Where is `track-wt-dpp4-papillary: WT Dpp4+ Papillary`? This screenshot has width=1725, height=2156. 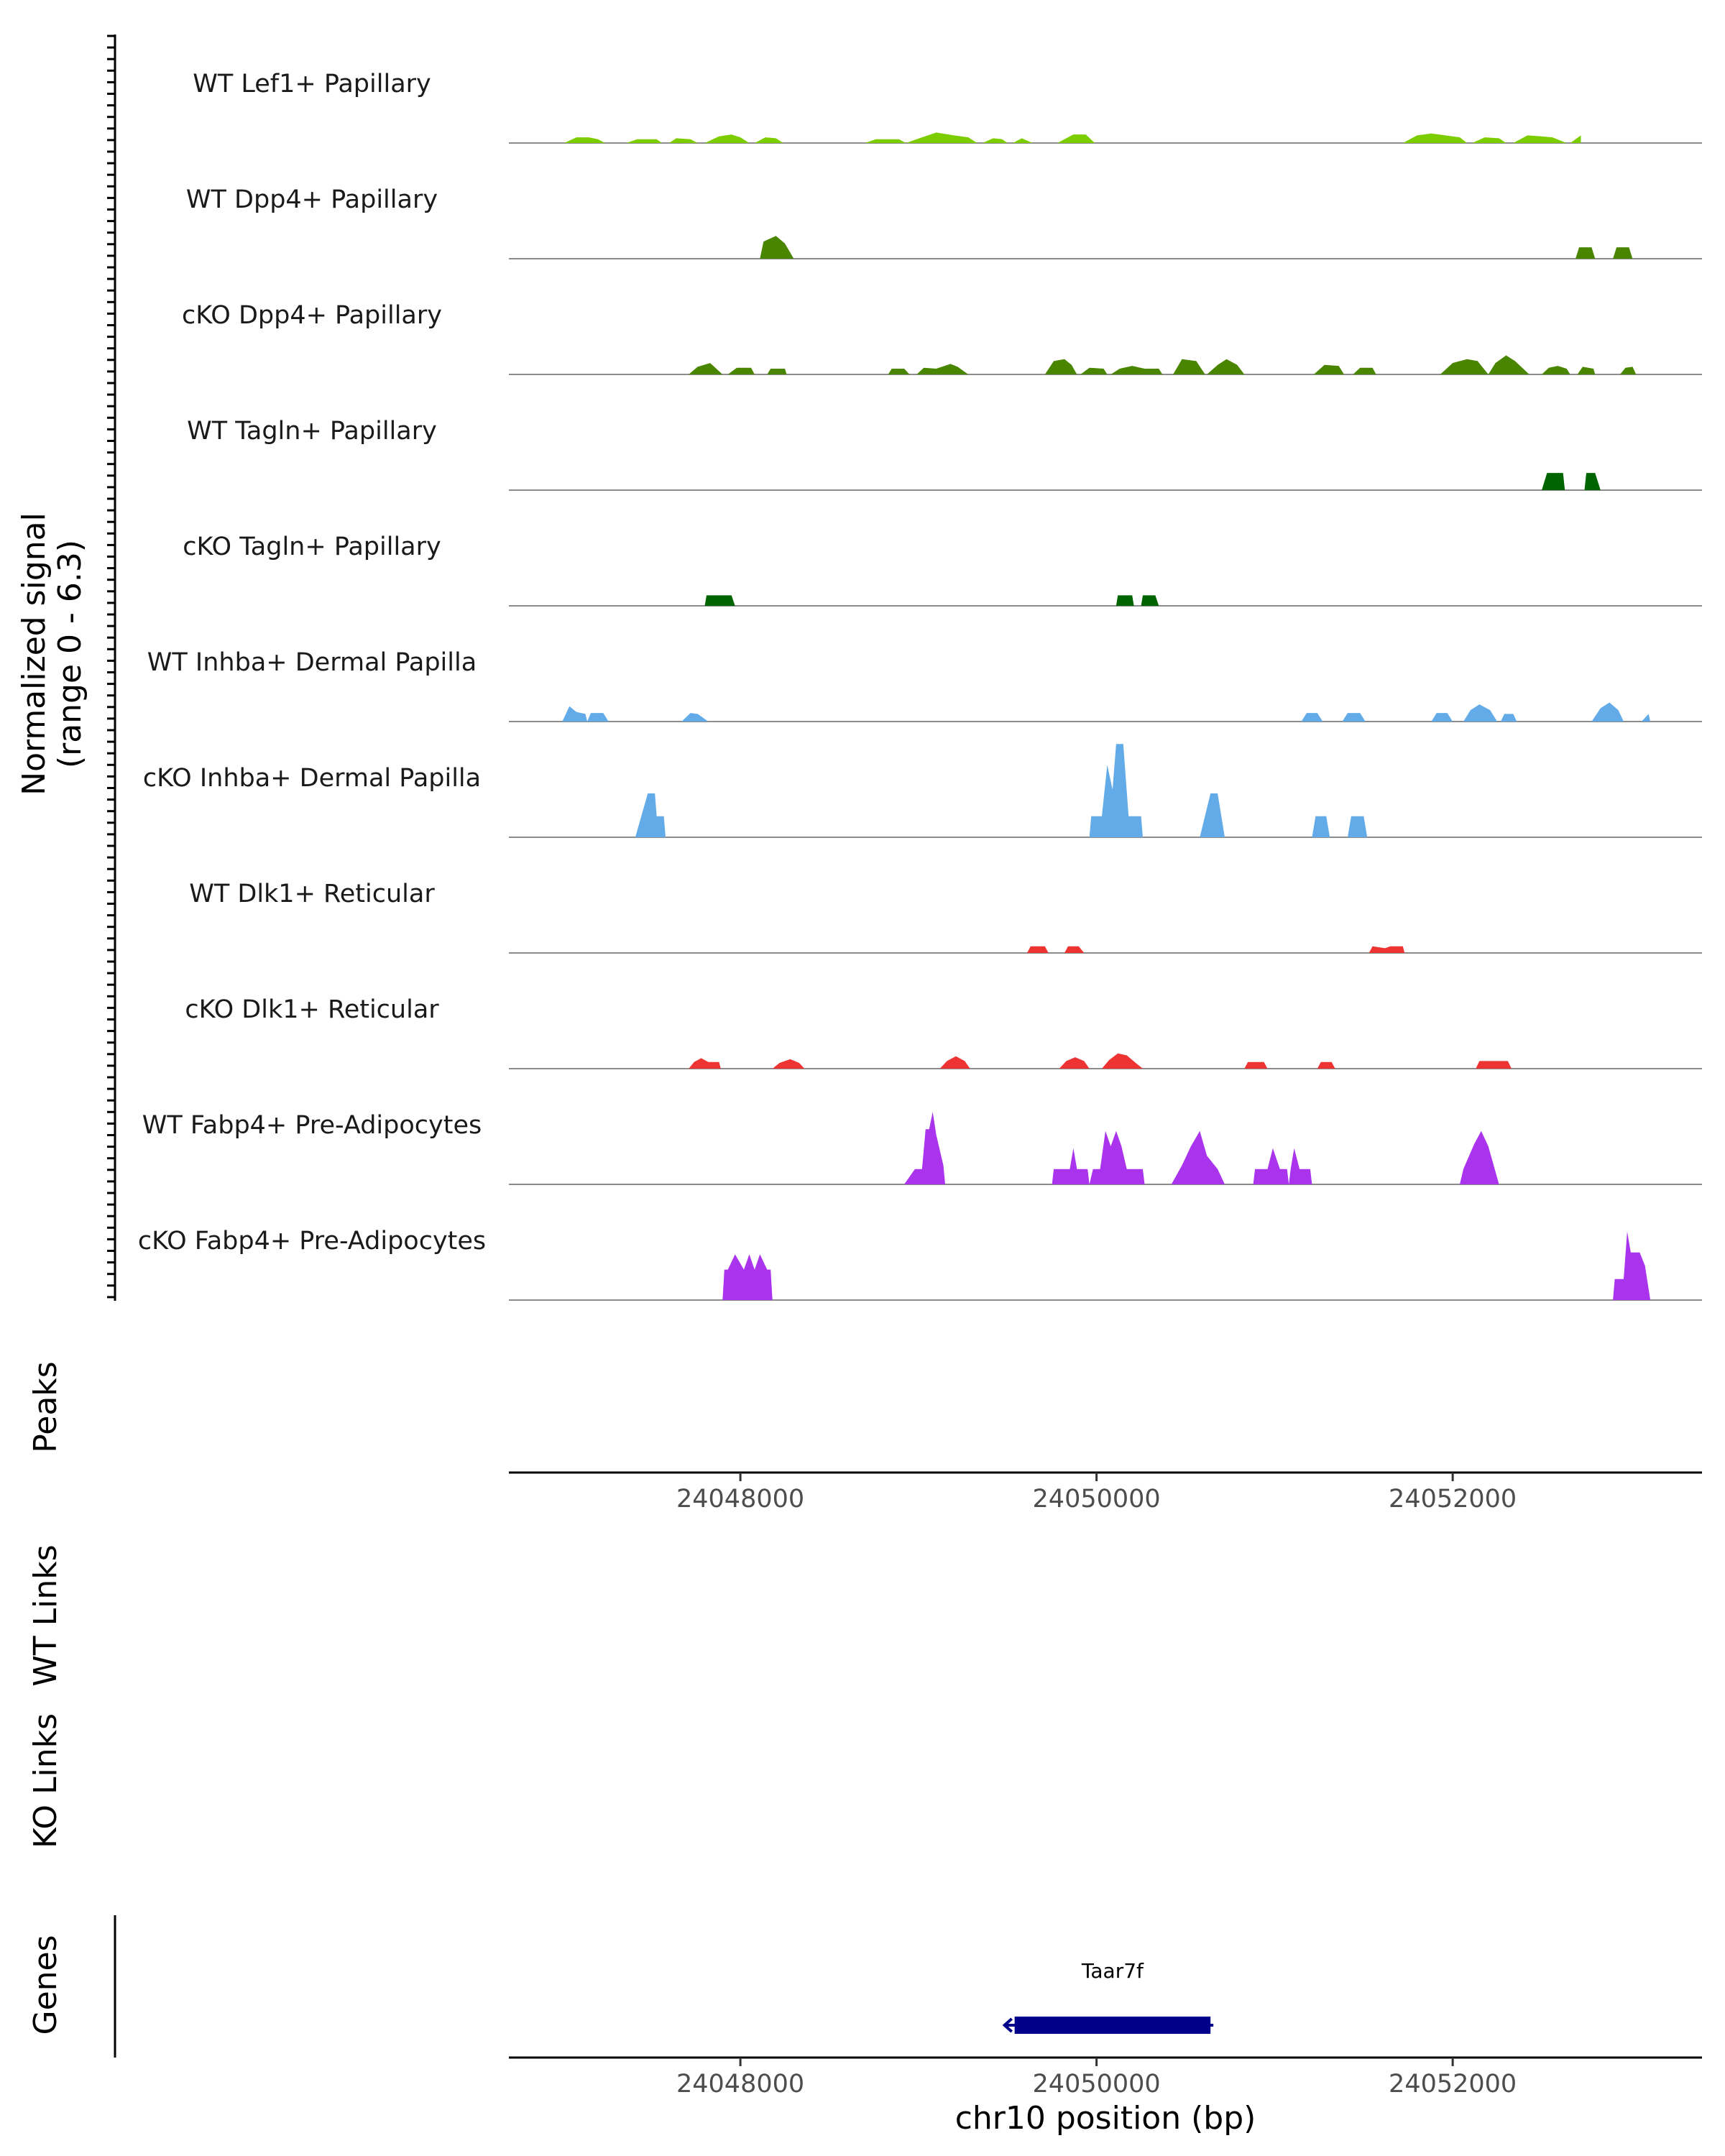
track-wt-dpp4-papillary: WT Dpp4+ Papillary is located at coordinates (944, 222).